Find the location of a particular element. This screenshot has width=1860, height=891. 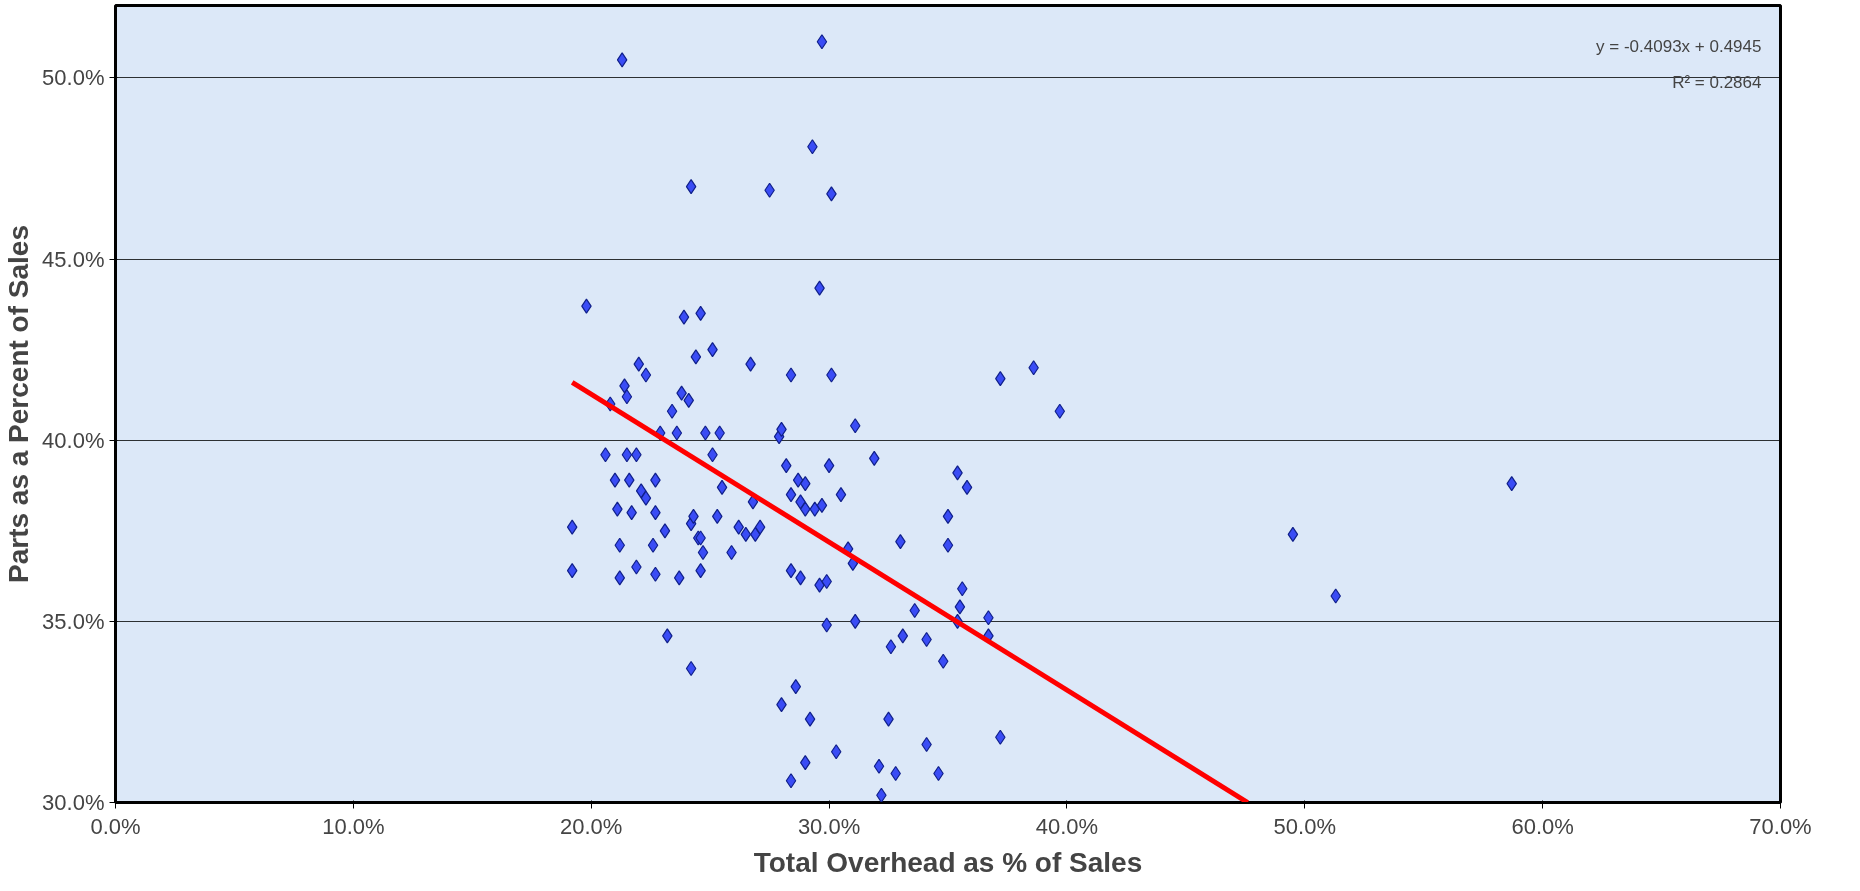

y-tick-label: 50.0% is located at coordinates (73, 78).